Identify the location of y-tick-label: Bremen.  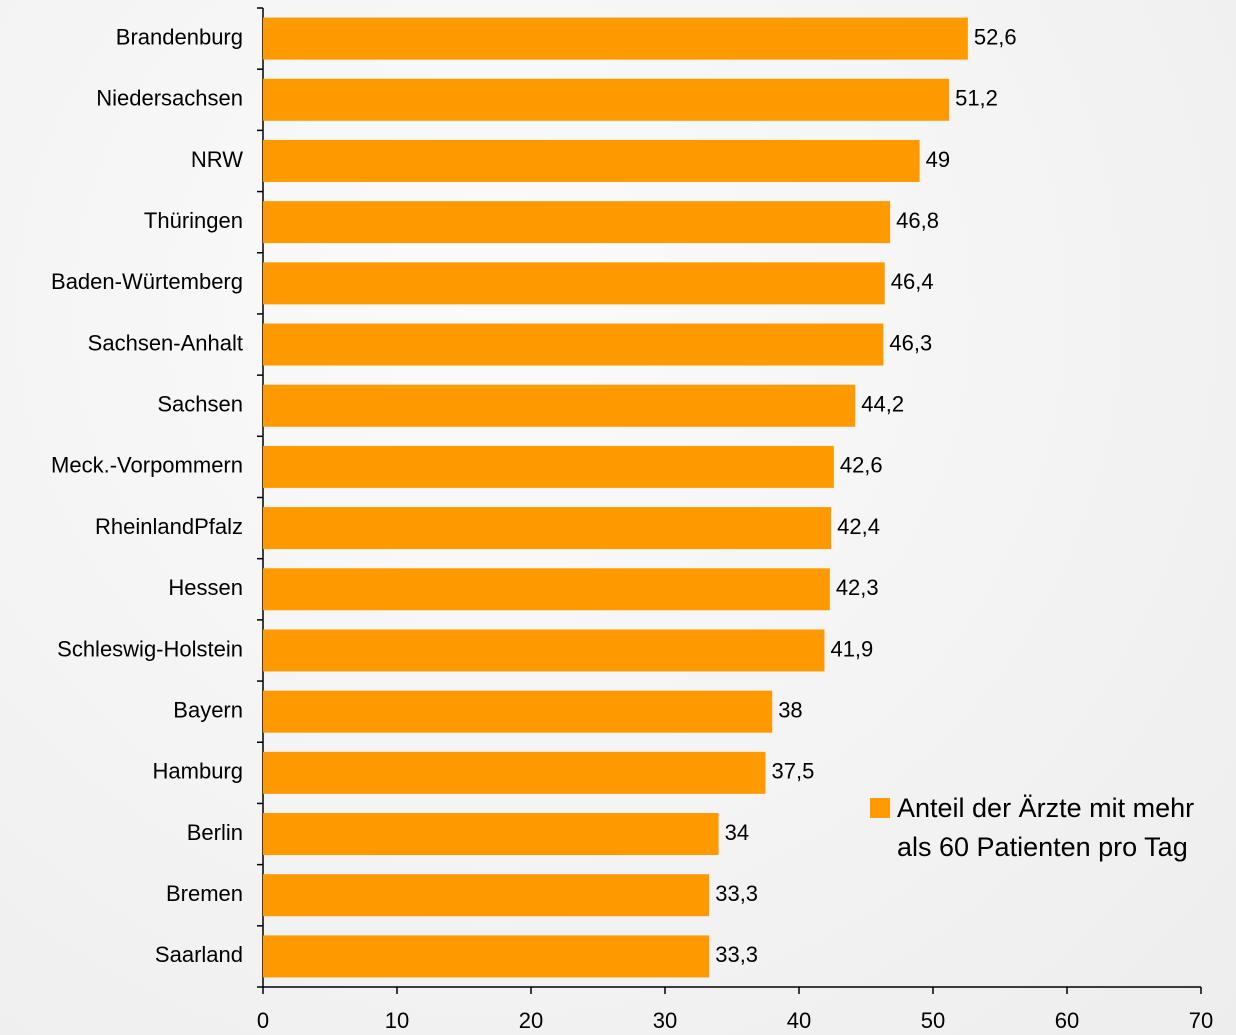
(204, 893).